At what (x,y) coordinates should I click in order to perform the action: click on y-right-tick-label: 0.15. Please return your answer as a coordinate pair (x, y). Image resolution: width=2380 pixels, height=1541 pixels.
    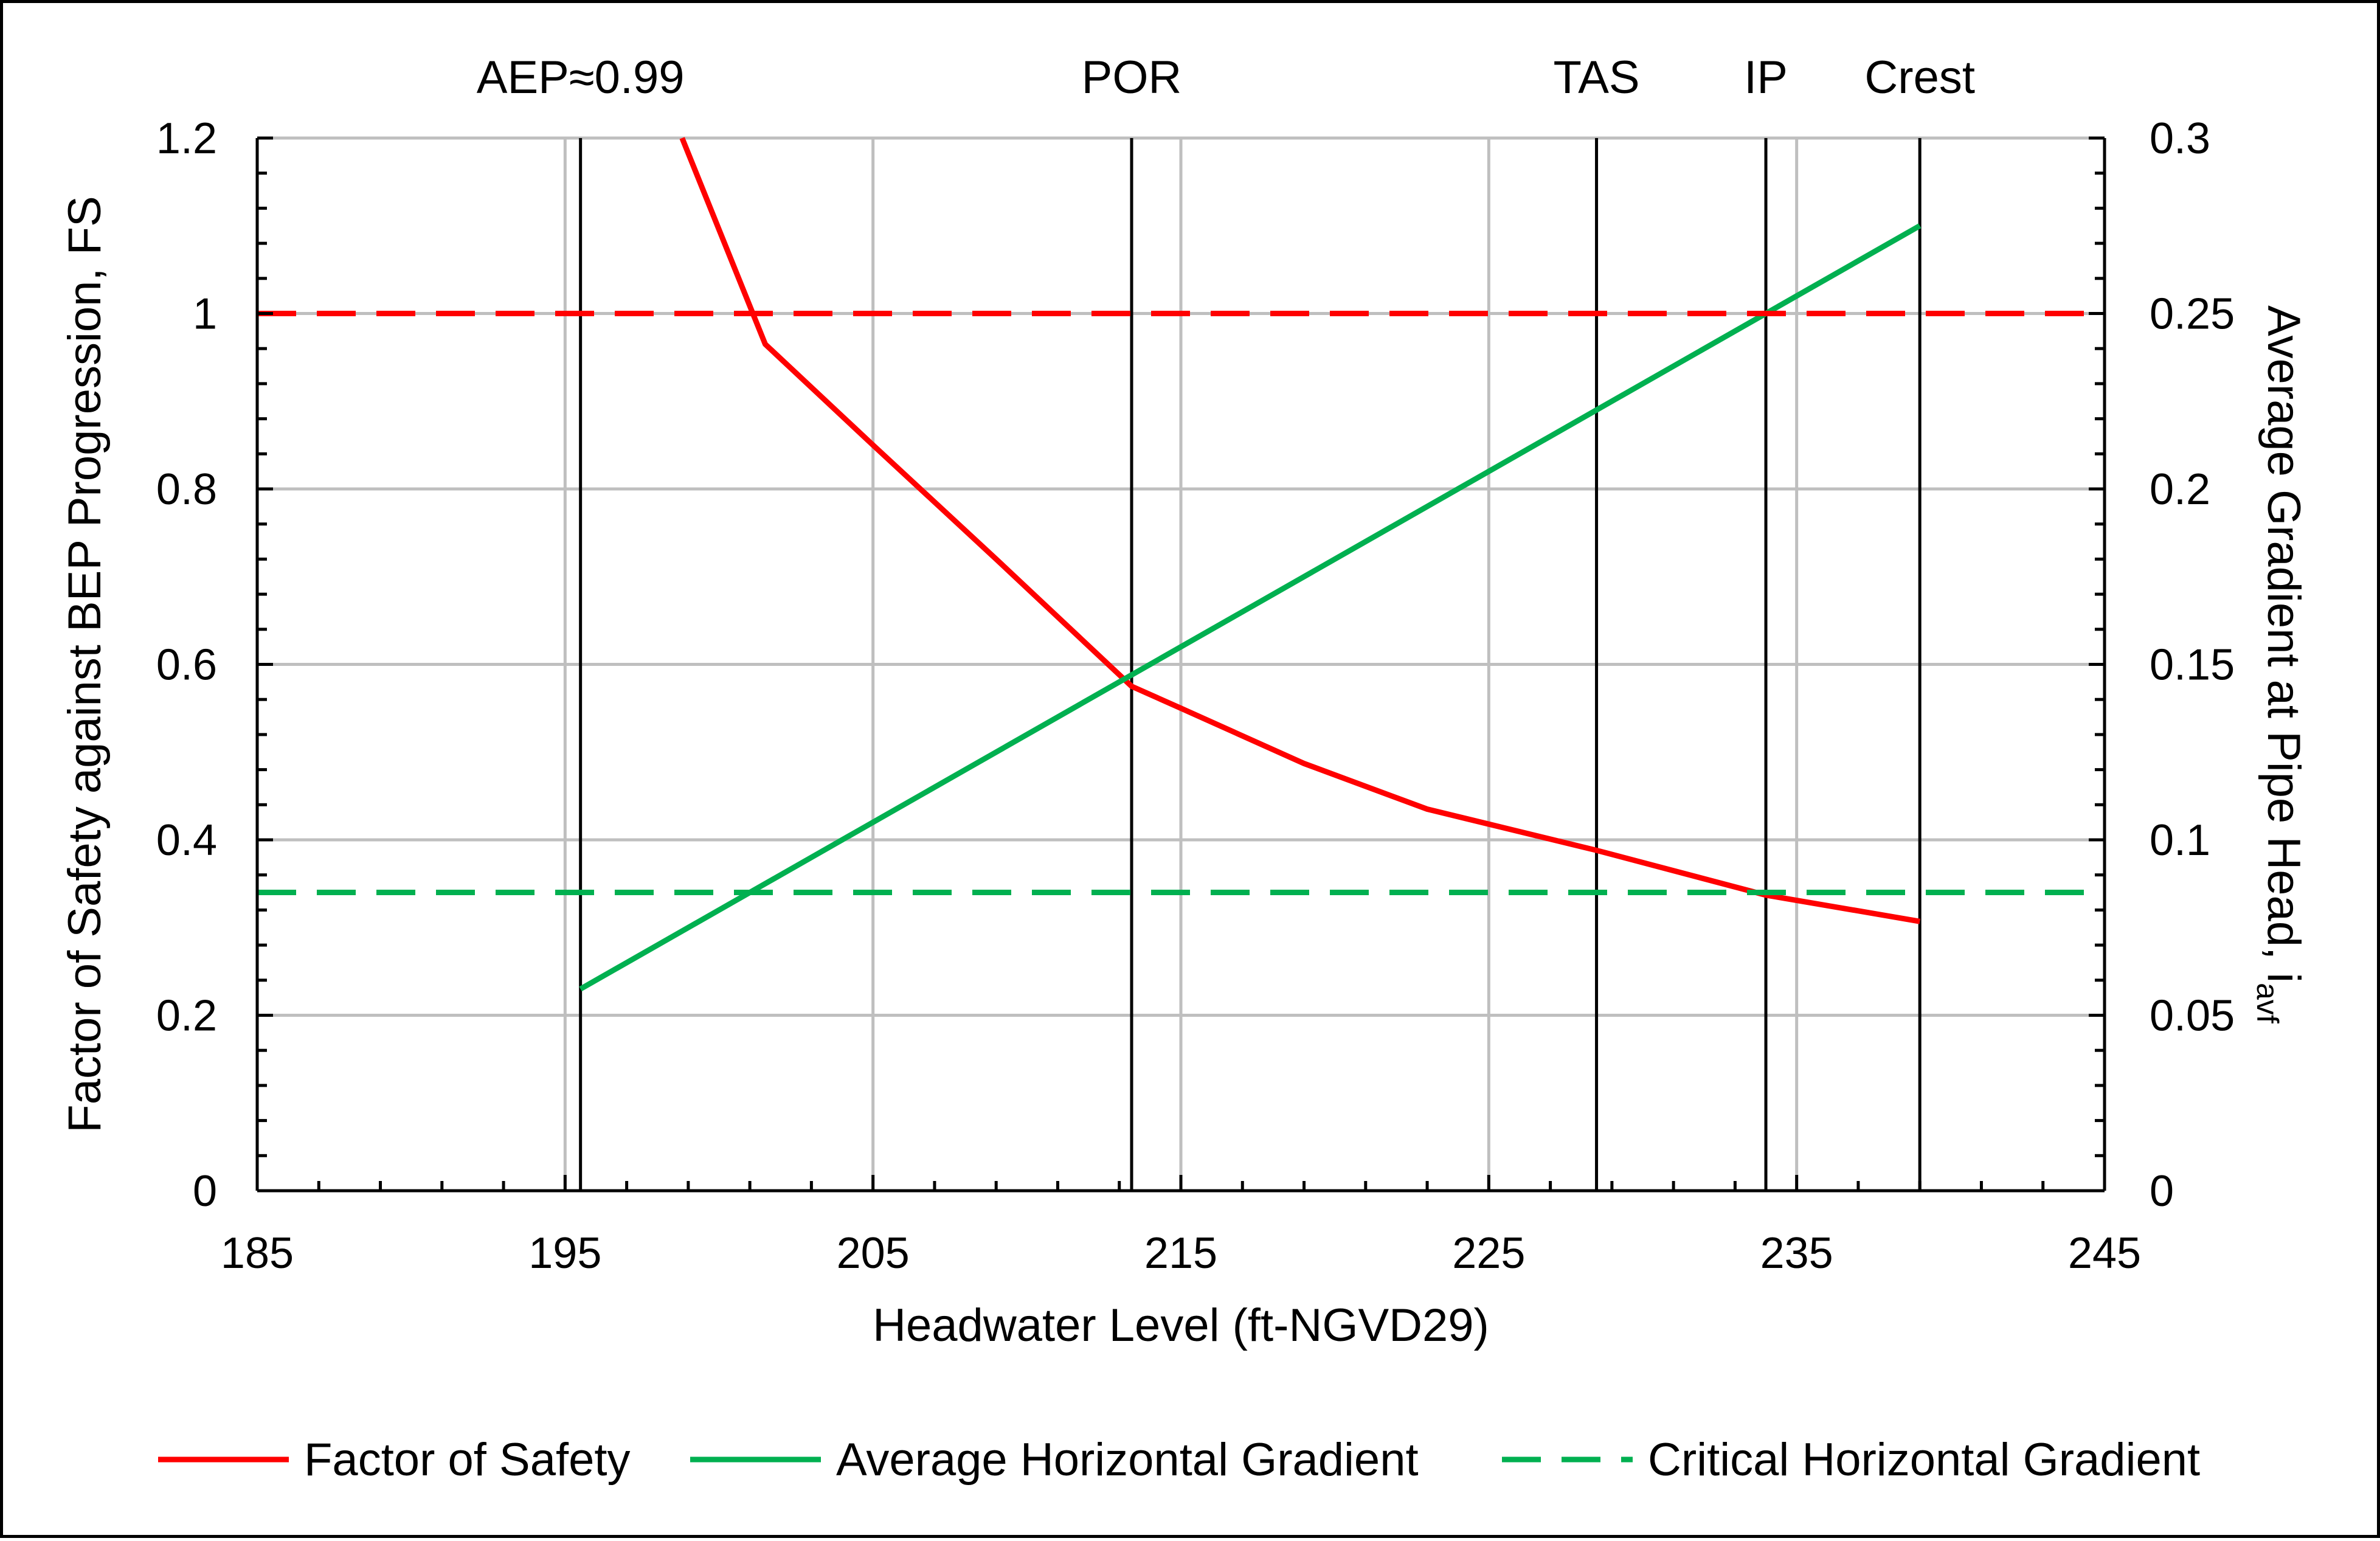
    Looking at the image, I should click on (2192, 665).